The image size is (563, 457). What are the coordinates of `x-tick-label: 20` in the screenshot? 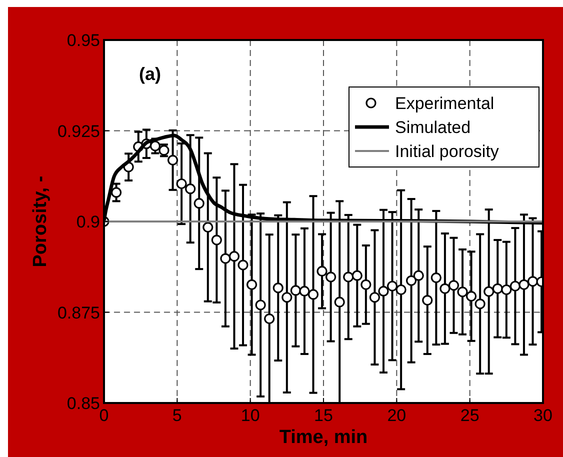 It's located at (396, 415).